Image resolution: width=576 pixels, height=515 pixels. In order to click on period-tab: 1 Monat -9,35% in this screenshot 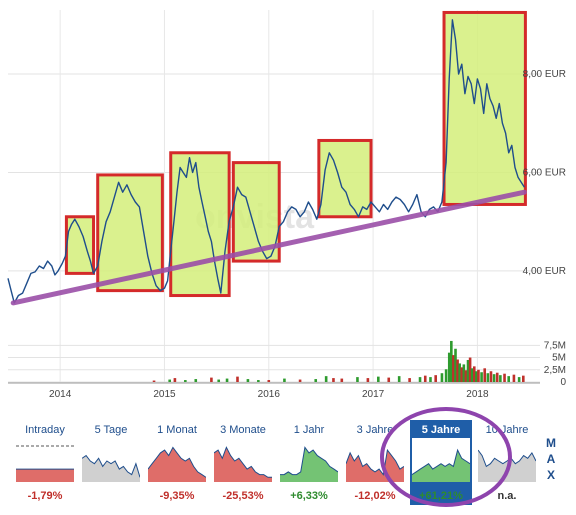, I will do `click(177, 462)`.